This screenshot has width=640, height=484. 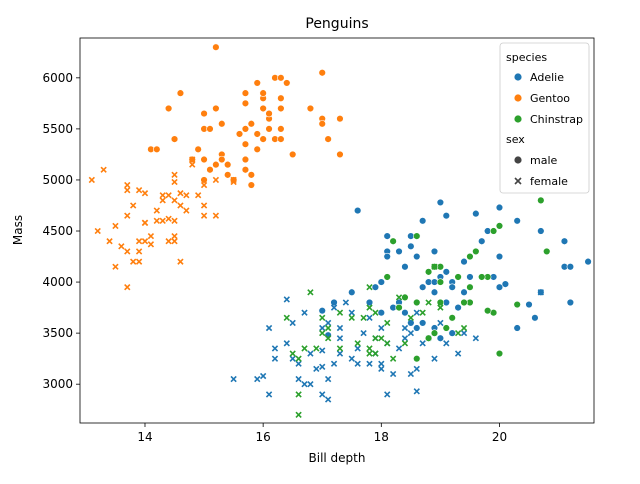 What do you see at coordinates (57, 231) in the screenshot?
I see `y-tick-label: 4500` at bounding box center [57, 231].